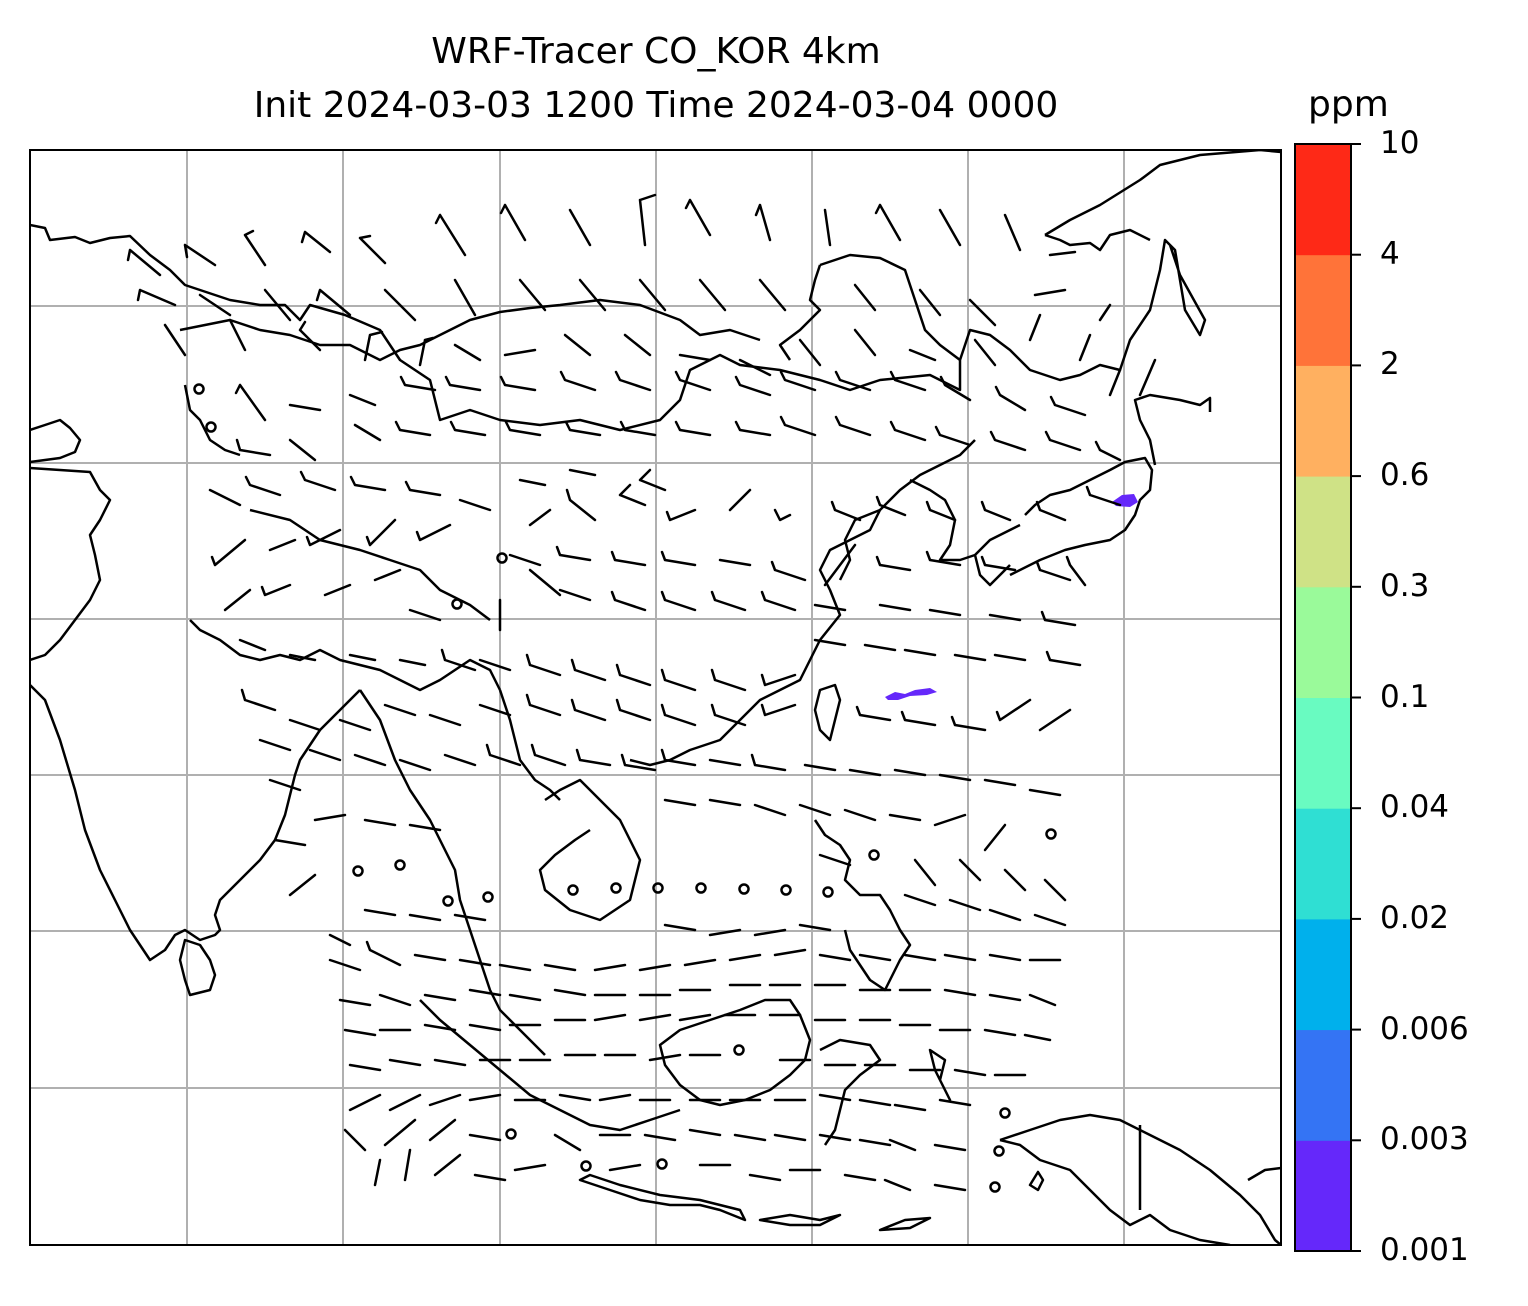  I want to click on colorbar-tick-label: 0.6, so click(1405, 475).